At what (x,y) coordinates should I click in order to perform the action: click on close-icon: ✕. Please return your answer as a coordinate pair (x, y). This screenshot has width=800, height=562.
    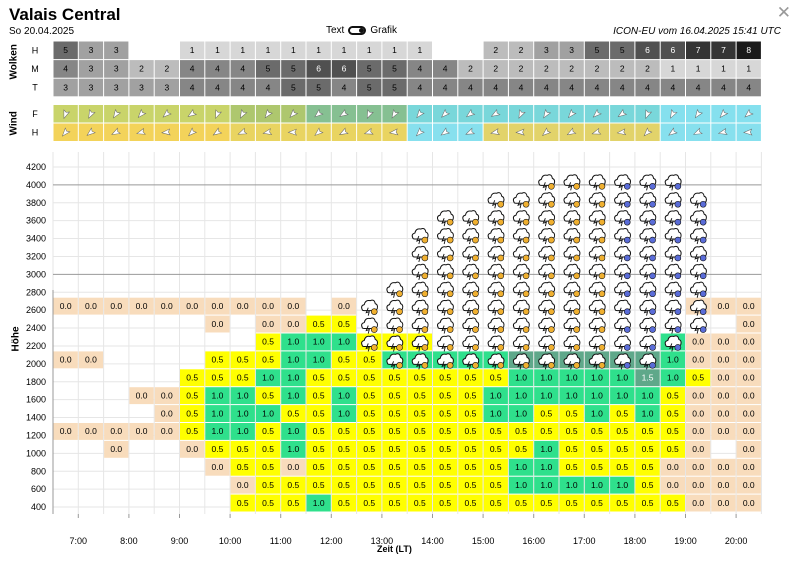
    Looking at the image, I should click on (783, 12).